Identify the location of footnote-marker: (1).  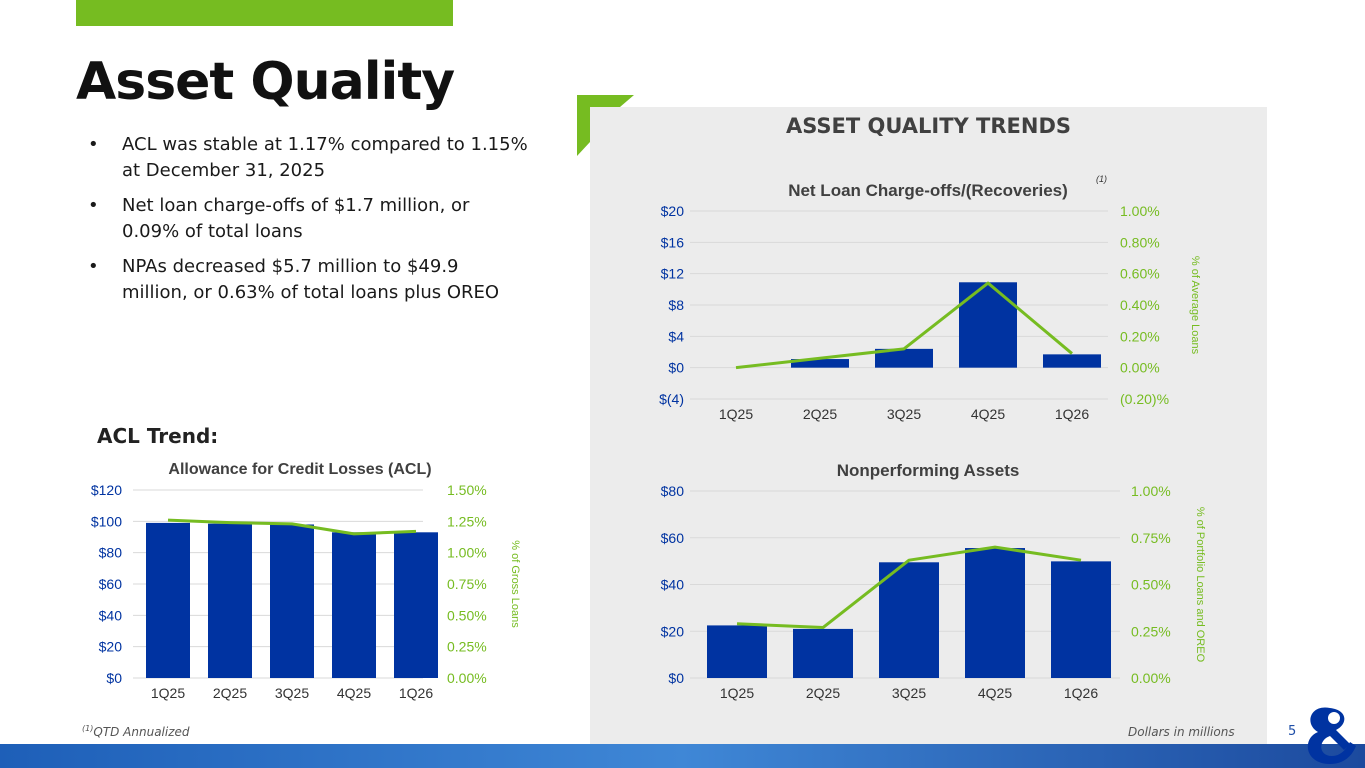
(88, 728).